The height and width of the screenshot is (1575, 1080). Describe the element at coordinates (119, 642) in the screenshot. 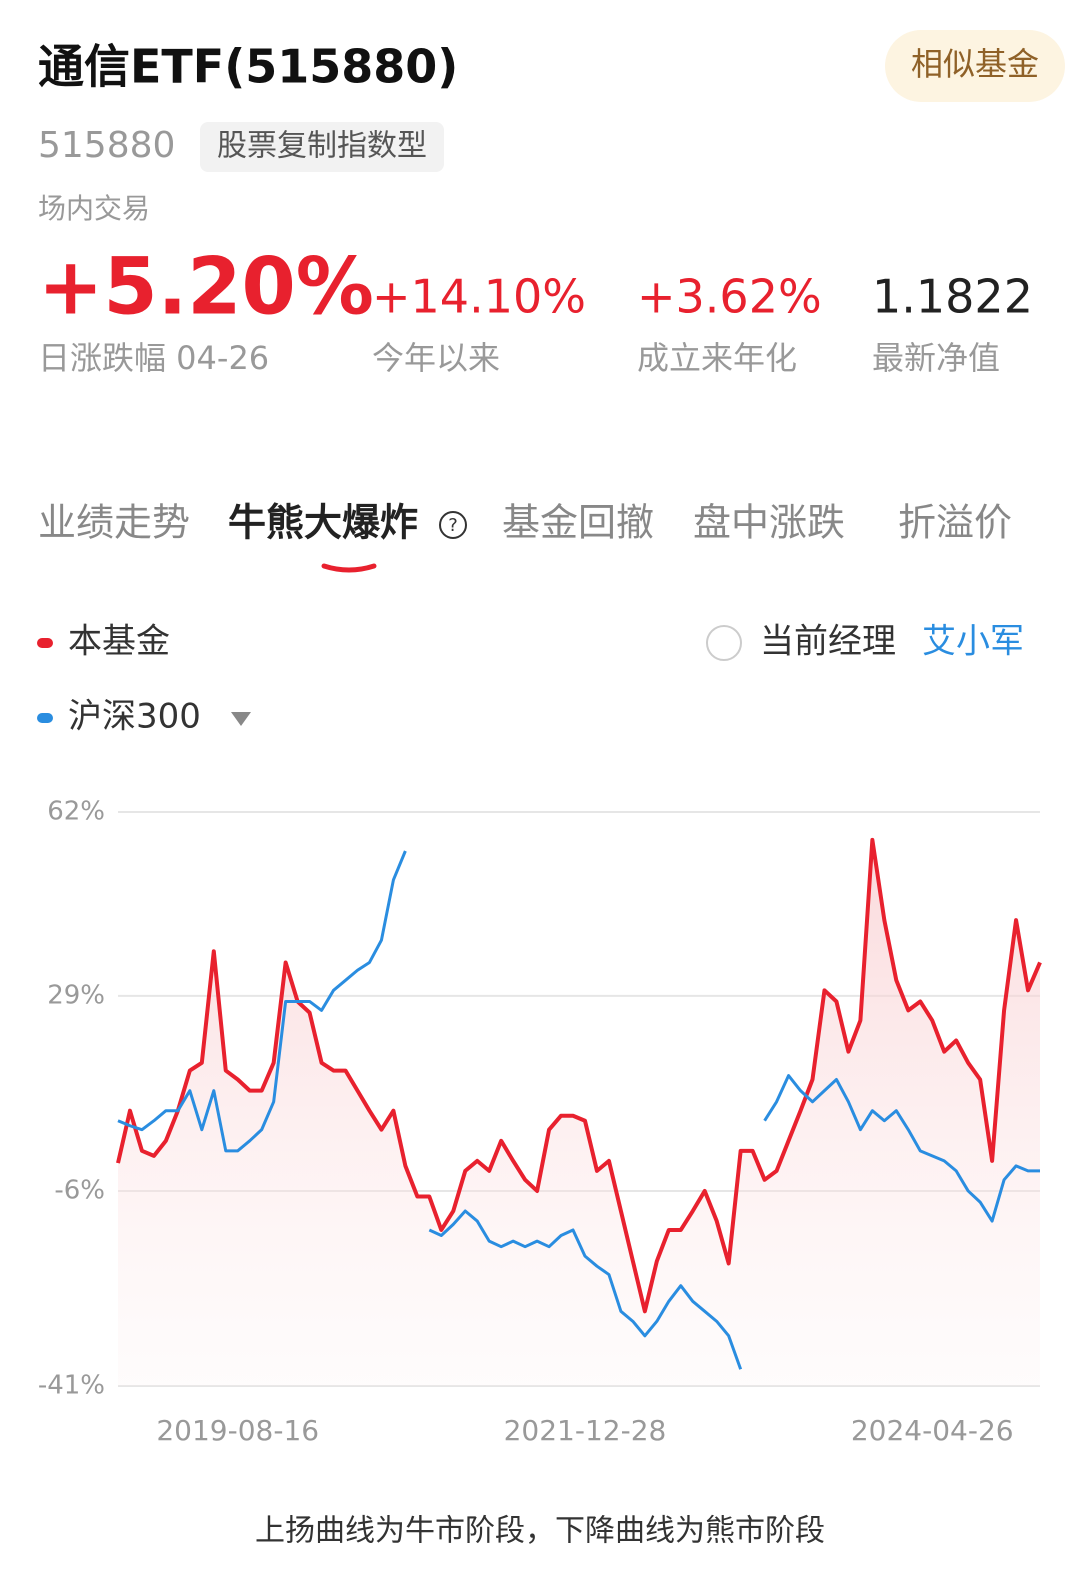

I see `legend-label: 本基金` at that location.